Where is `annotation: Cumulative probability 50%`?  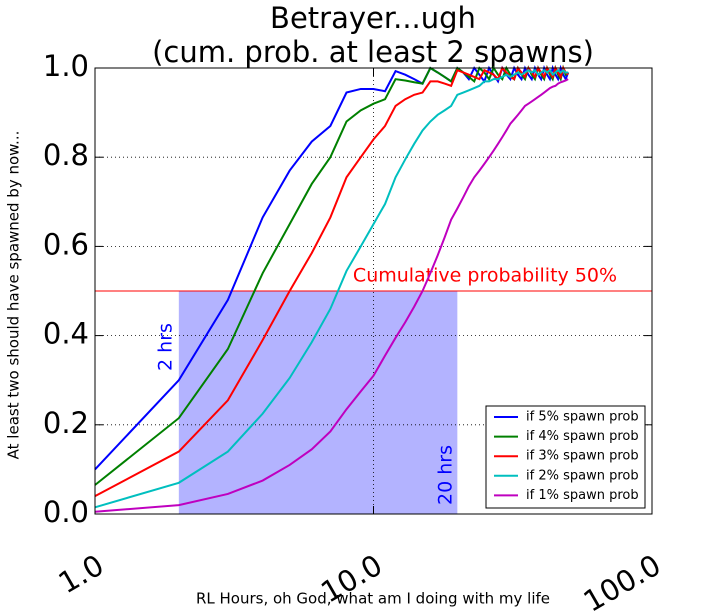
annotation: Cumulative probability 50% is located at coordinates (485, 276).